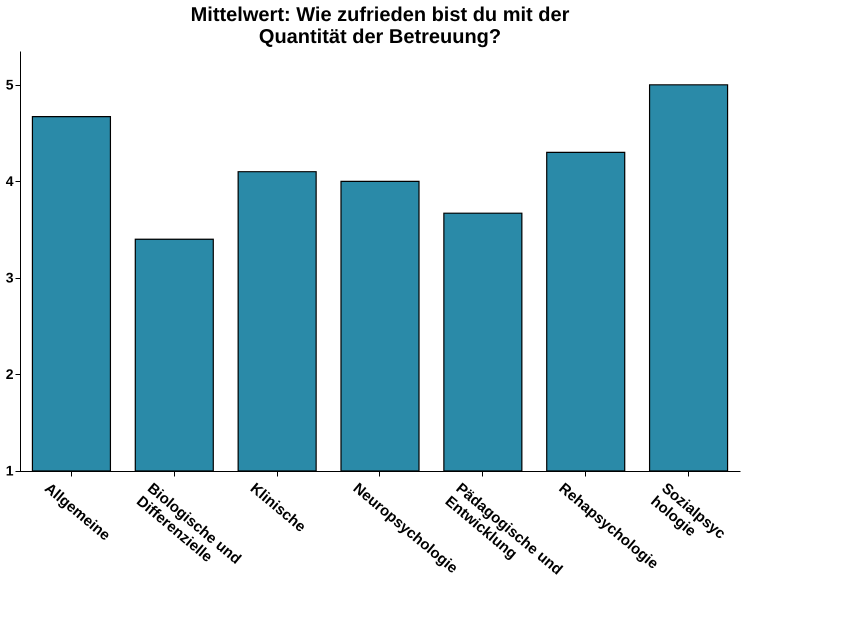 The width and height of the screenshot is (846, 624). What do you see at coordinates (380, 15) in the screenshot?
I see `text: Mittelwert: Wie zufrieden bist du mit der` at bounding box center [380, 15].